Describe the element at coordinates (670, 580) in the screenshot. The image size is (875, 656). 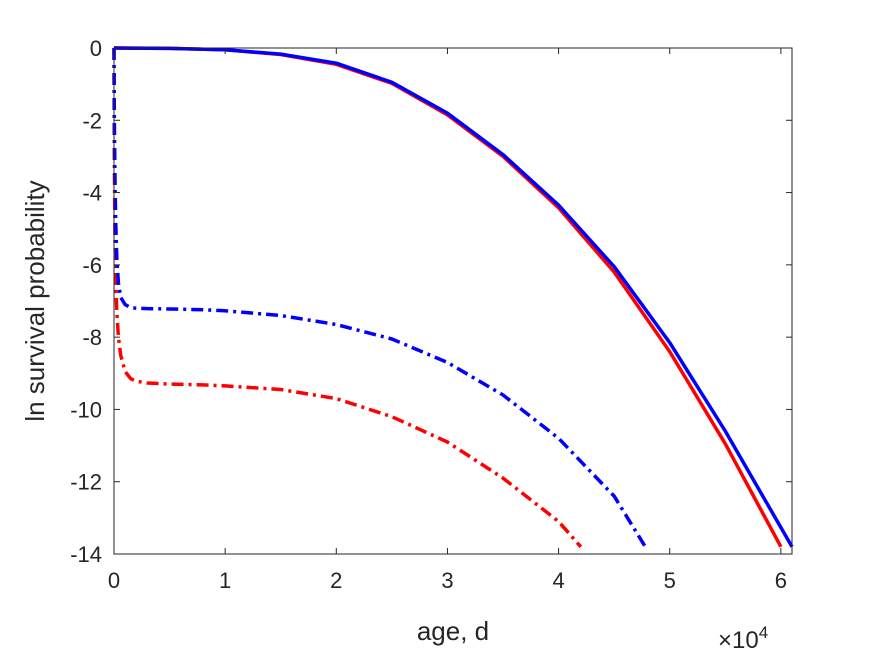
I see `x-tick-label: 5` at that location.